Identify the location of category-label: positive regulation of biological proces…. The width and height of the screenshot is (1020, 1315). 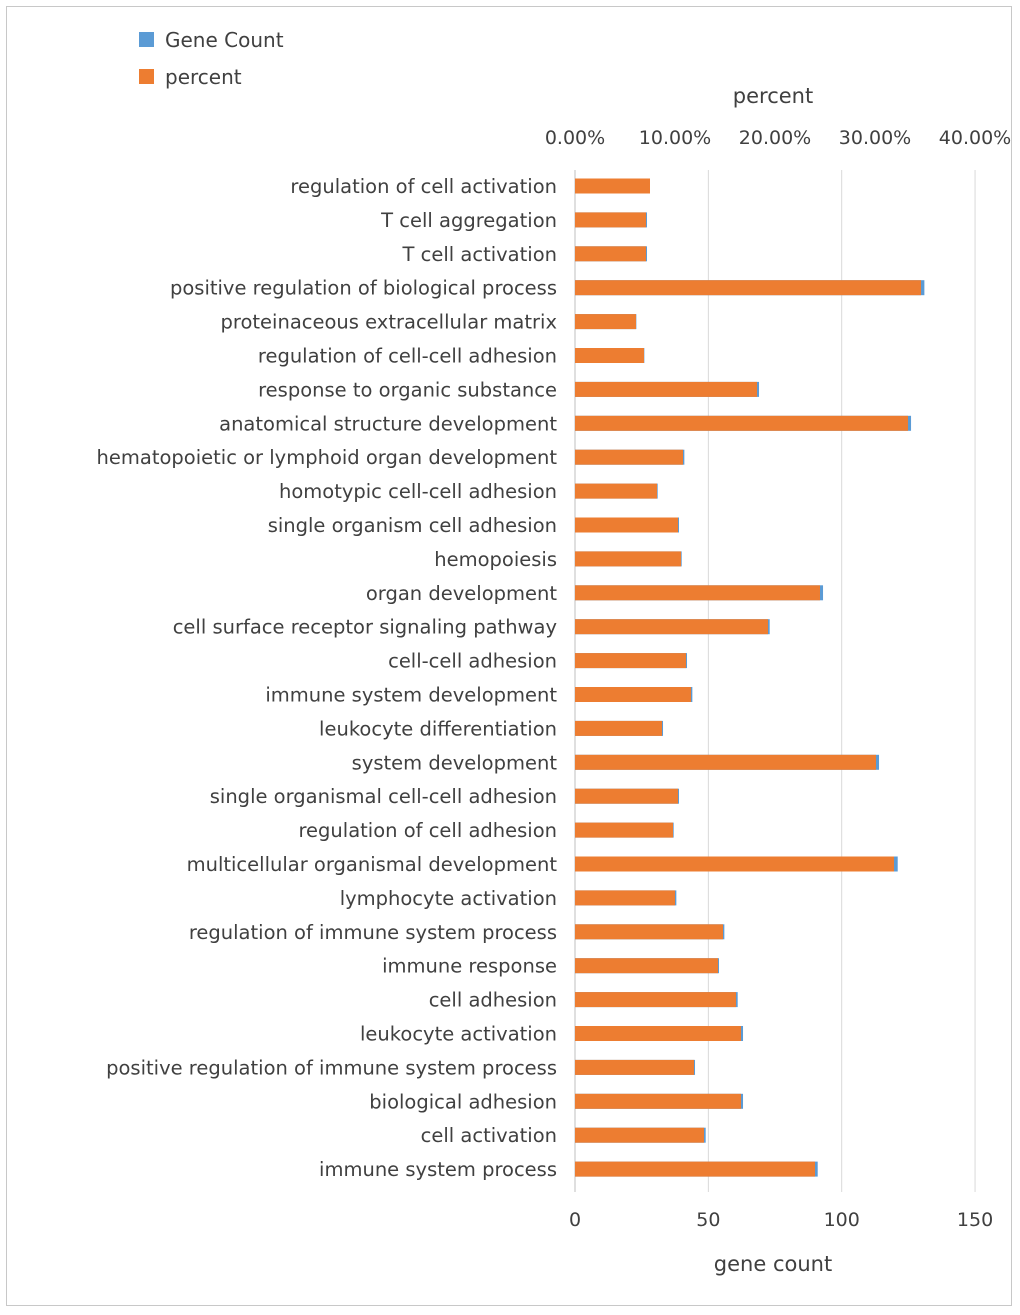
(363, 288).